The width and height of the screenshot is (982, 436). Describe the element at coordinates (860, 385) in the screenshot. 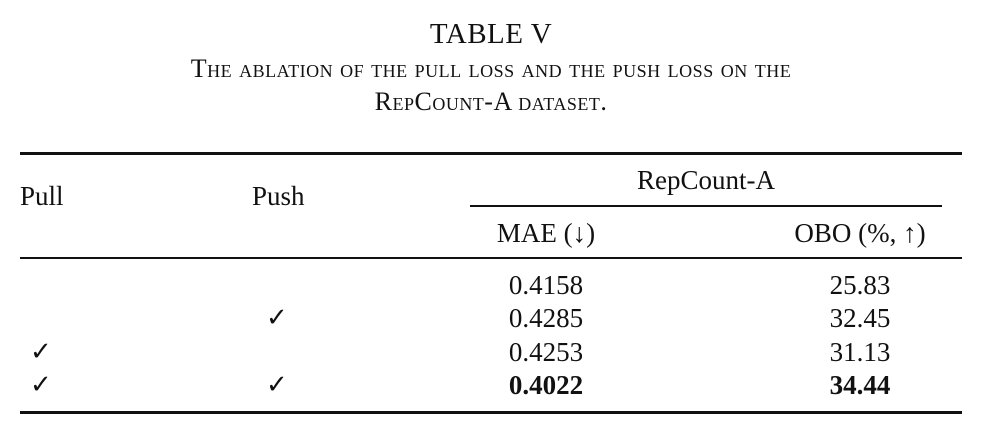

I see `obo-value: 34.44` at that location.